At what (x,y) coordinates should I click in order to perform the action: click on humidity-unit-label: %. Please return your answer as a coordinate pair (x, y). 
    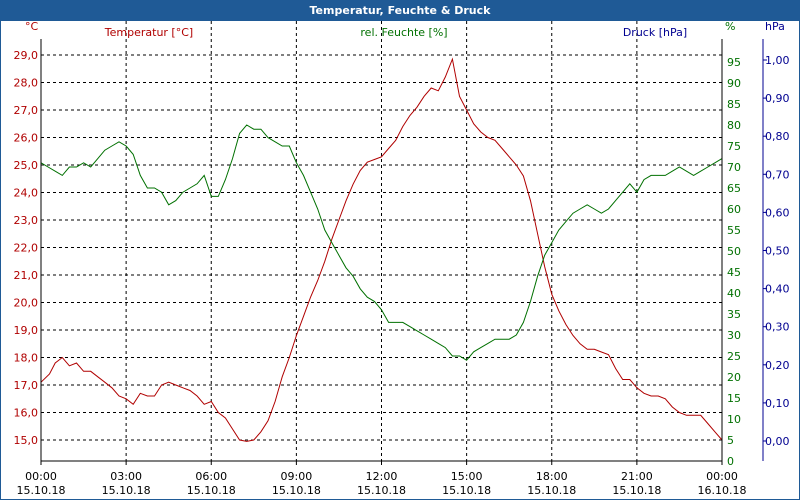
    Looking at the image, I should click on (730, 27).